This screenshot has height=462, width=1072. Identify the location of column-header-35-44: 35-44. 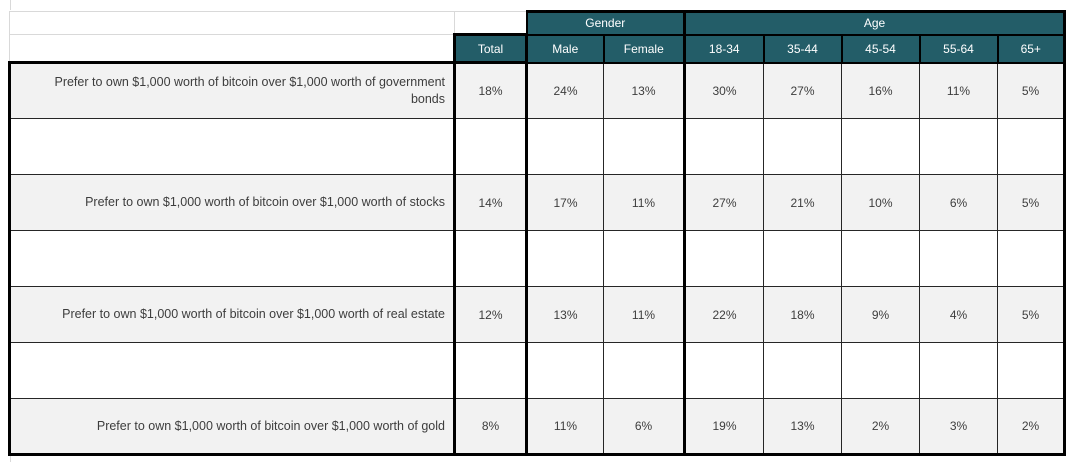
(802, 48).